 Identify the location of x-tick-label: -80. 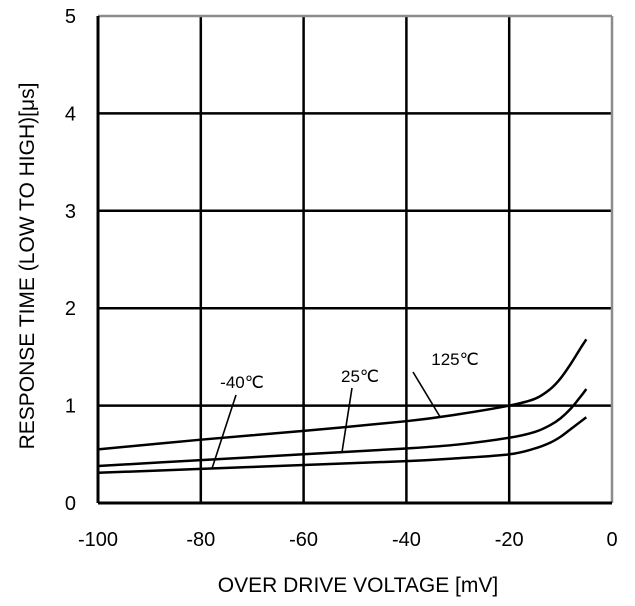
(200, 540).